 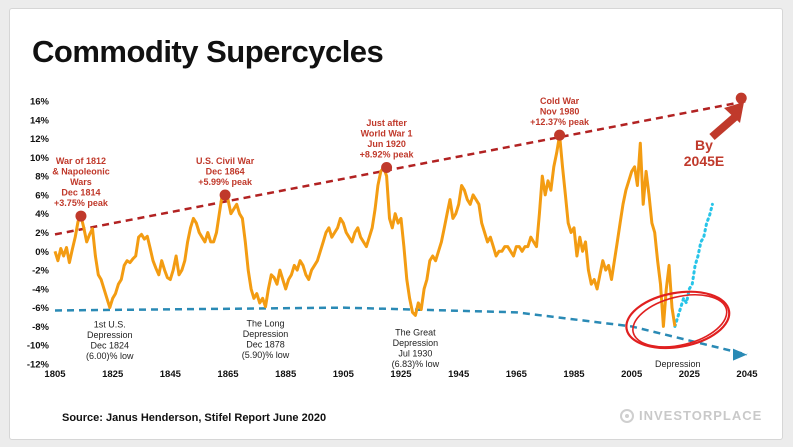 I want to click on trough-label: The Great, so click(x=415, y=332).